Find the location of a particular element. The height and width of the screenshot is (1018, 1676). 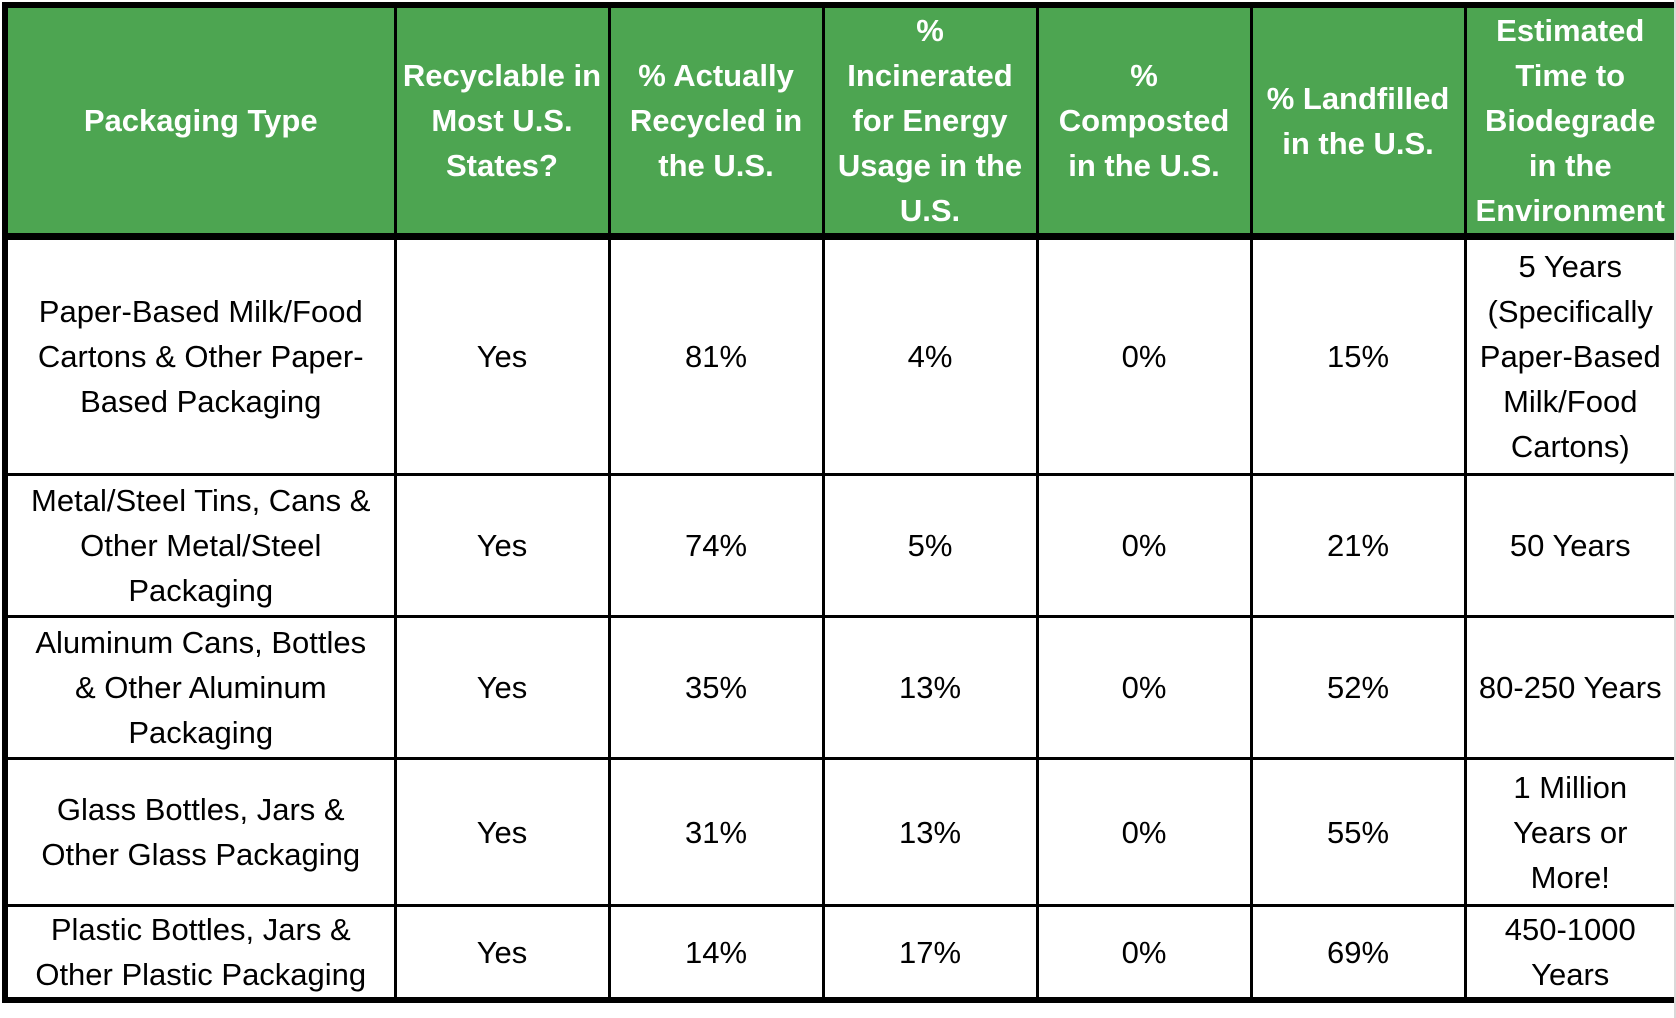

cell-landfilled: 55% is located at coordinates (1358, 832).